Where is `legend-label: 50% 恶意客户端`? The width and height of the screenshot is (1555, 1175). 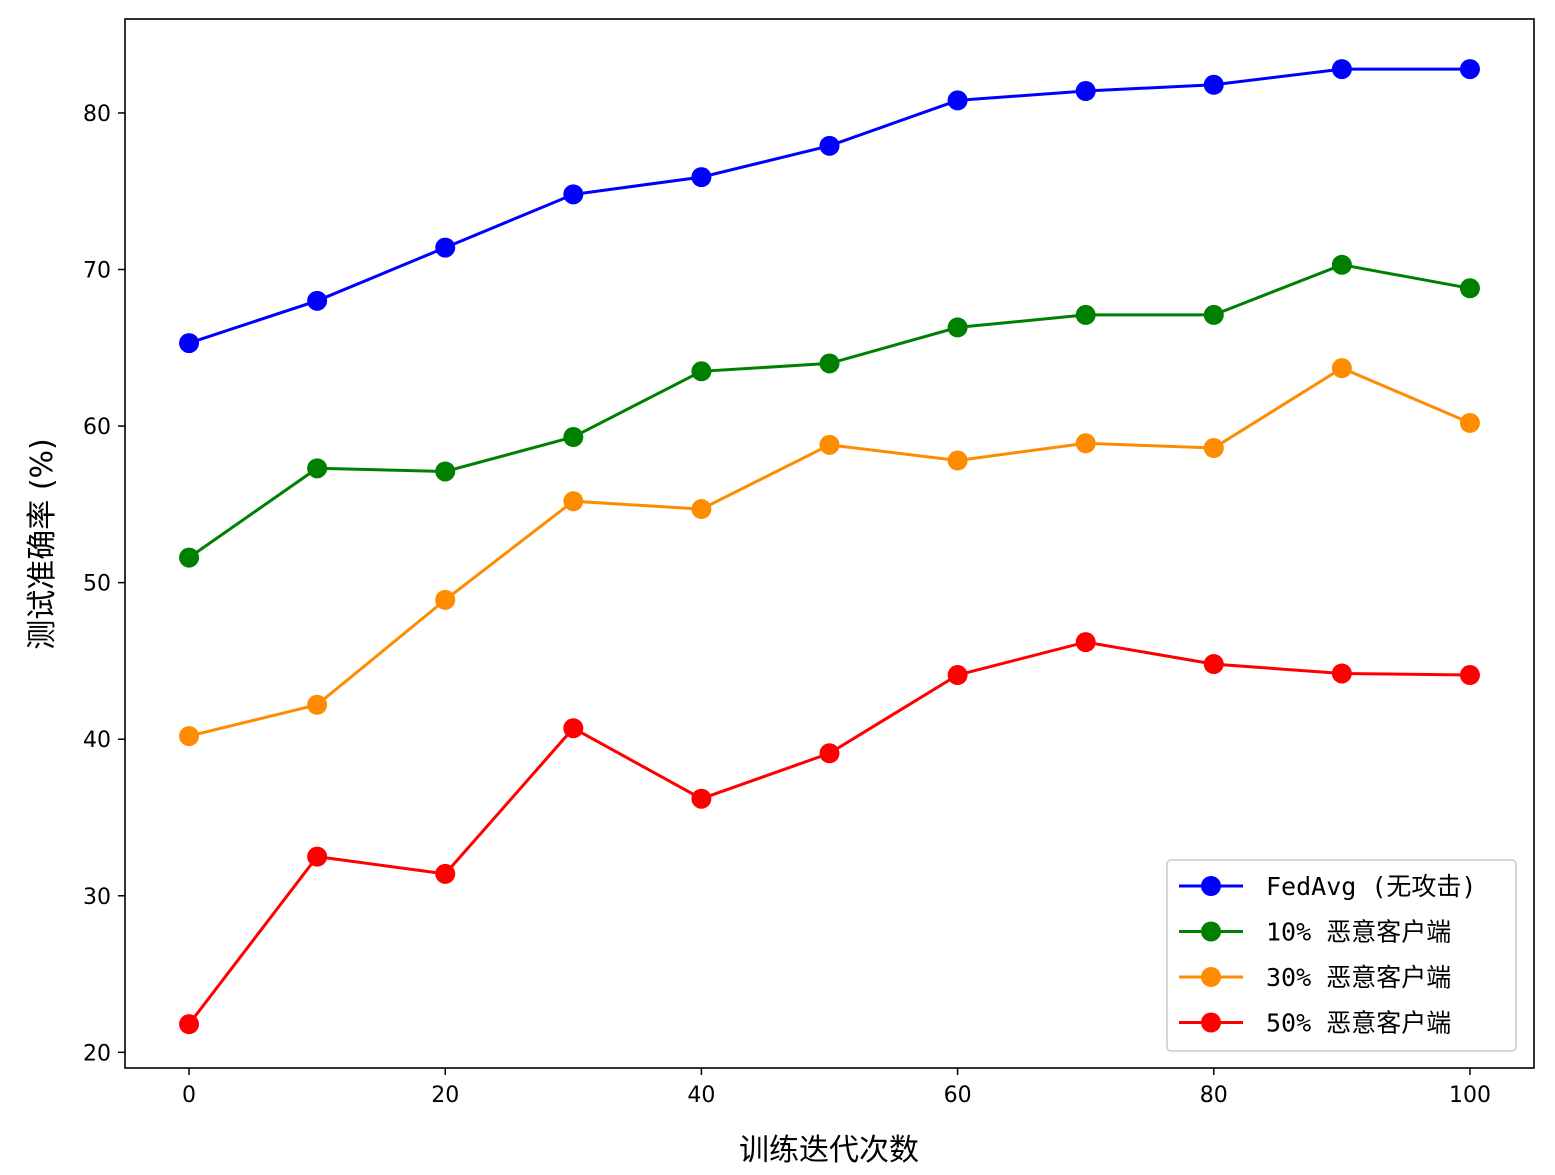
legend-label: 50% 恶意客户端 is located at coordinates (1358, 1023).